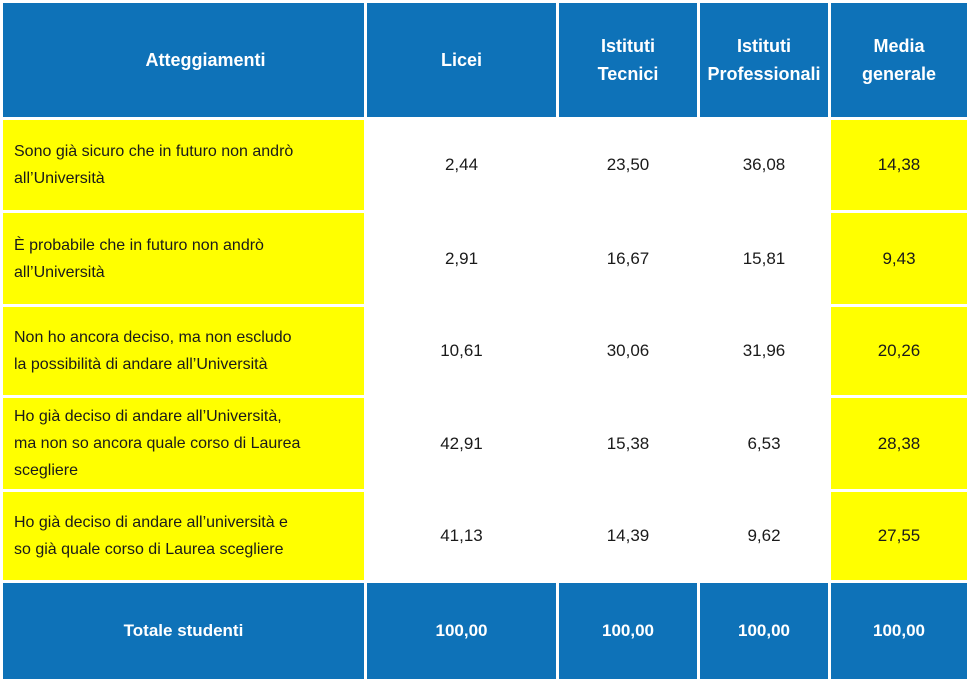 This screenshot has width=970, height=682. Describe the element at coordinates (764, 536) in the screenshot. I see `row-4-professionali-value: 9,62` at that location.